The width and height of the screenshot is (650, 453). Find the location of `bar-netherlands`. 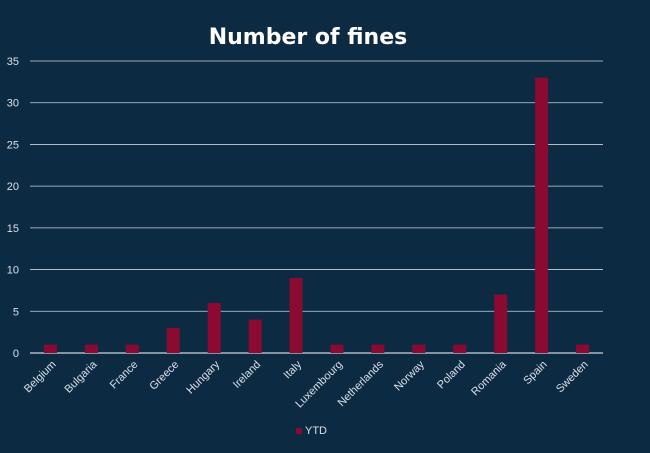

bar-netherlands is located at coordinates (378, 348).